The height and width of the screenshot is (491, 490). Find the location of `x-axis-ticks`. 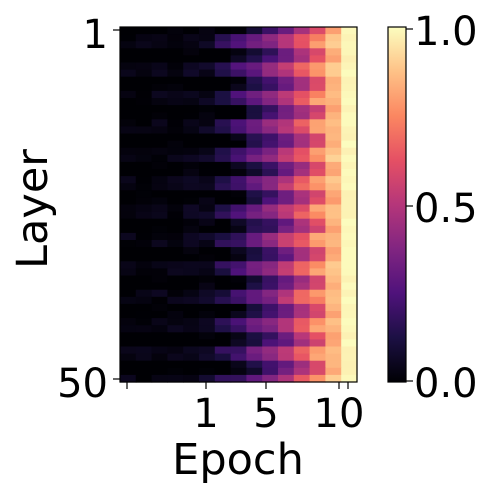

x-axis-ticks is located at coordinates (237, 385).